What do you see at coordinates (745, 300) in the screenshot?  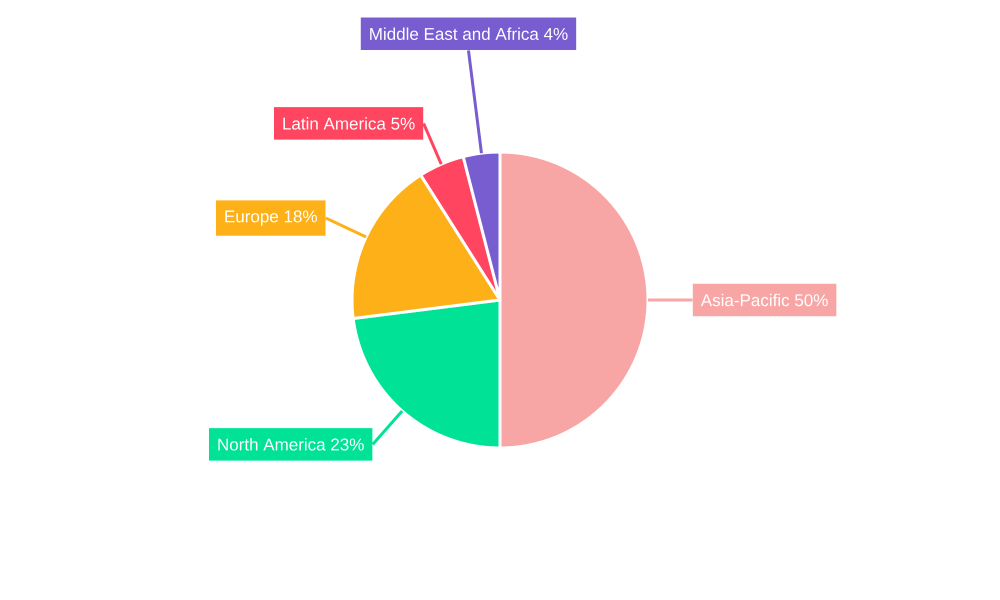 I see `slice-label: Asia-Pacific` at bounding box center [745, 300].